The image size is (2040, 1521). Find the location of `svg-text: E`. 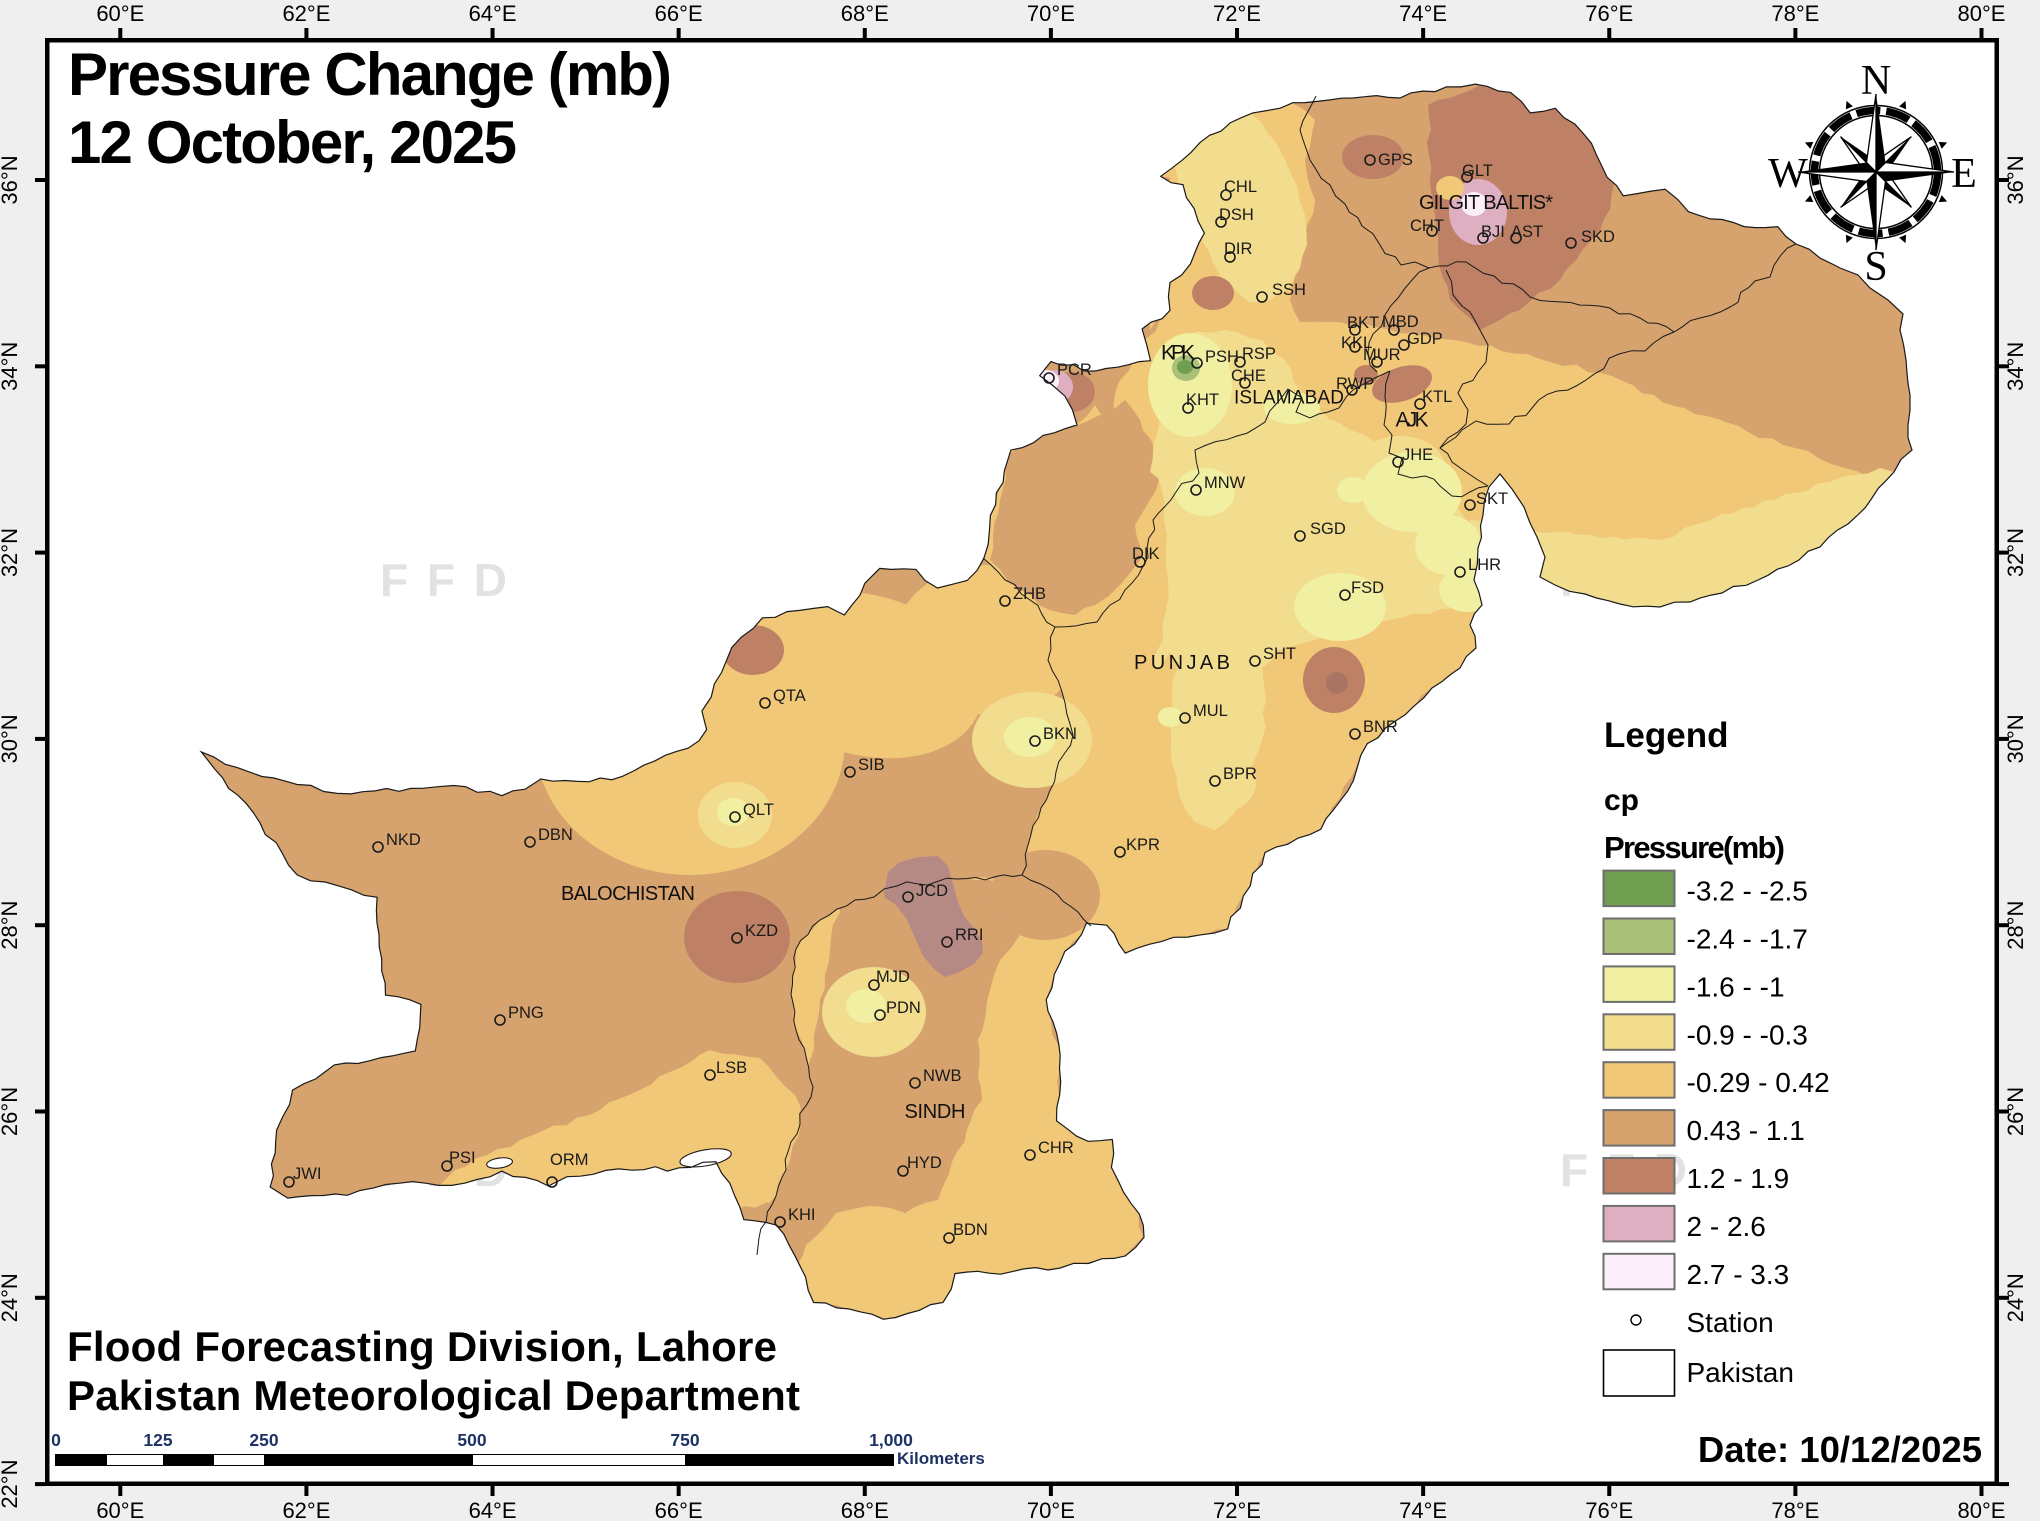

svg-text: E is located at coordinates (1964, 174).